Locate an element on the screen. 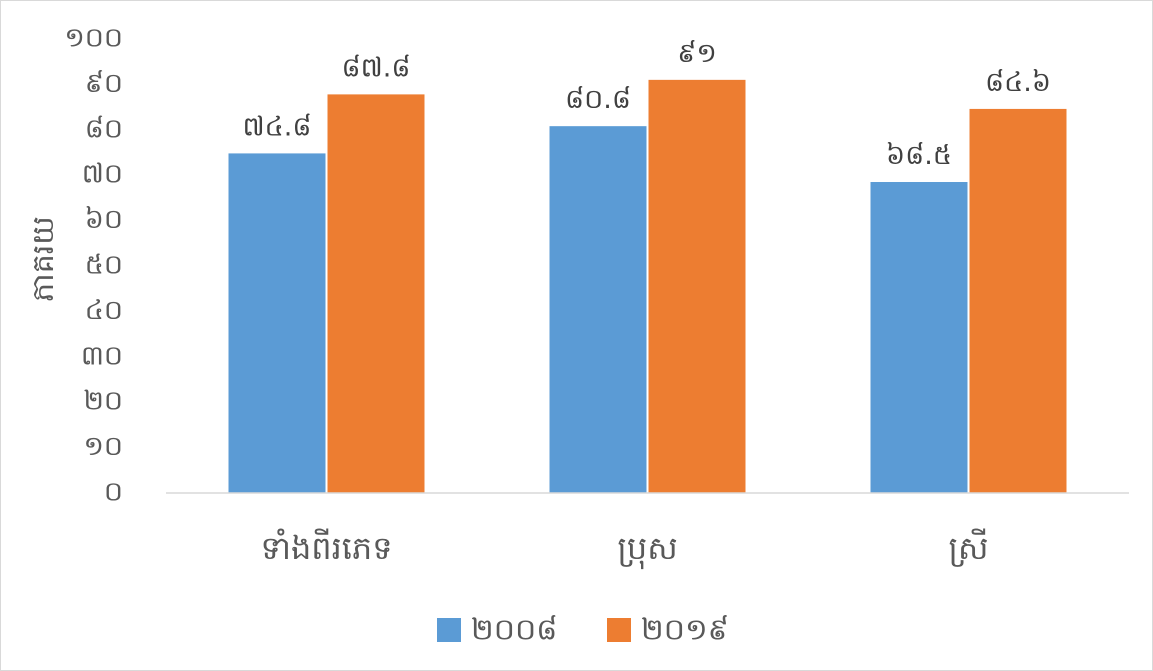 The height and width of the screenshot is (671, 1153). data-label: ៨៧.៨ is located at coordinates (376, 67).